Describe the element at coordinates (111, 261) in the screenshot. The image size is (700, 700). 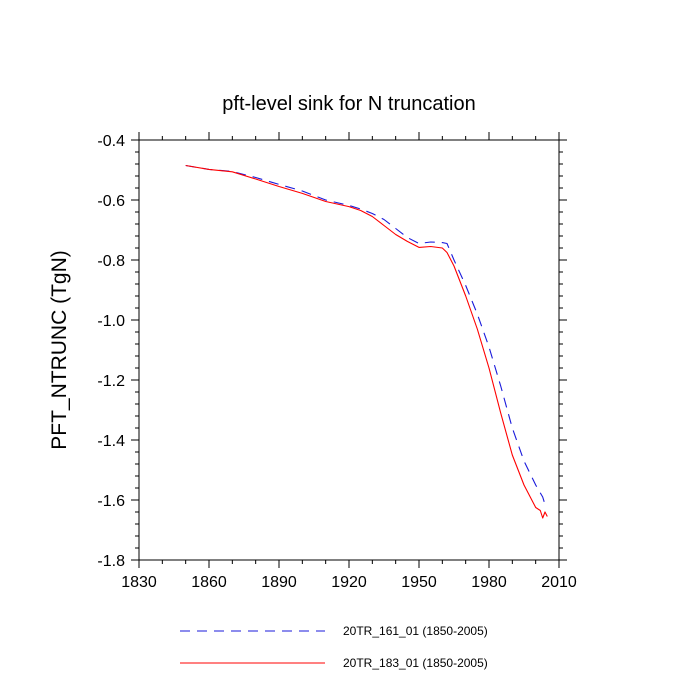
I see `y-tick-label: -0.8` at that location.